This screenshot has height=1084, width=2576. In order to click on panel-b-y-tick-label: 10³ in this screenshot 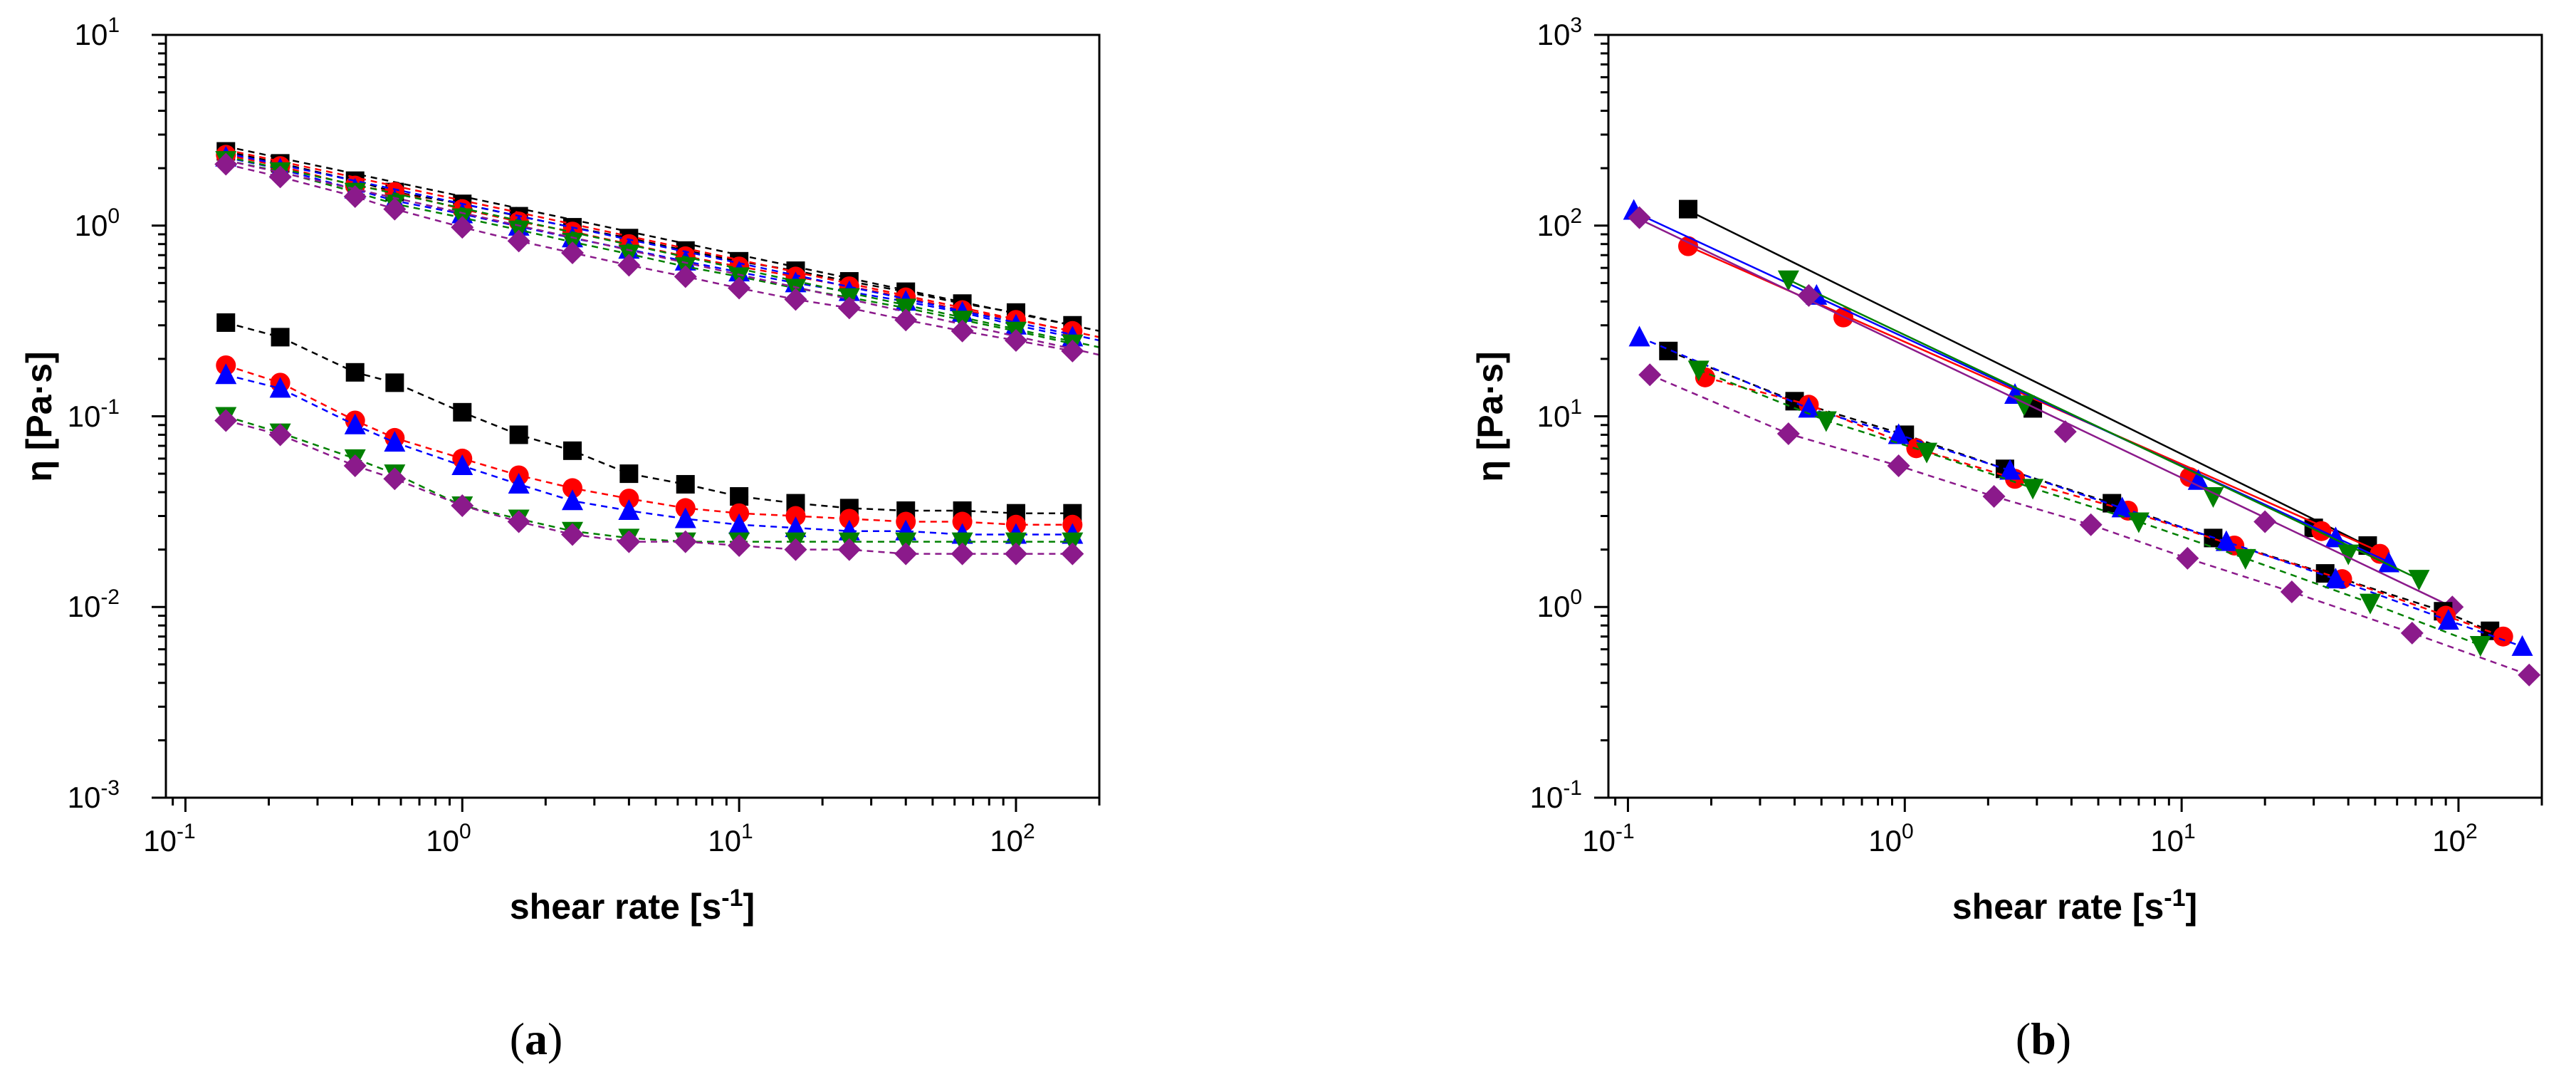, I will do `click(1559, 32)`.